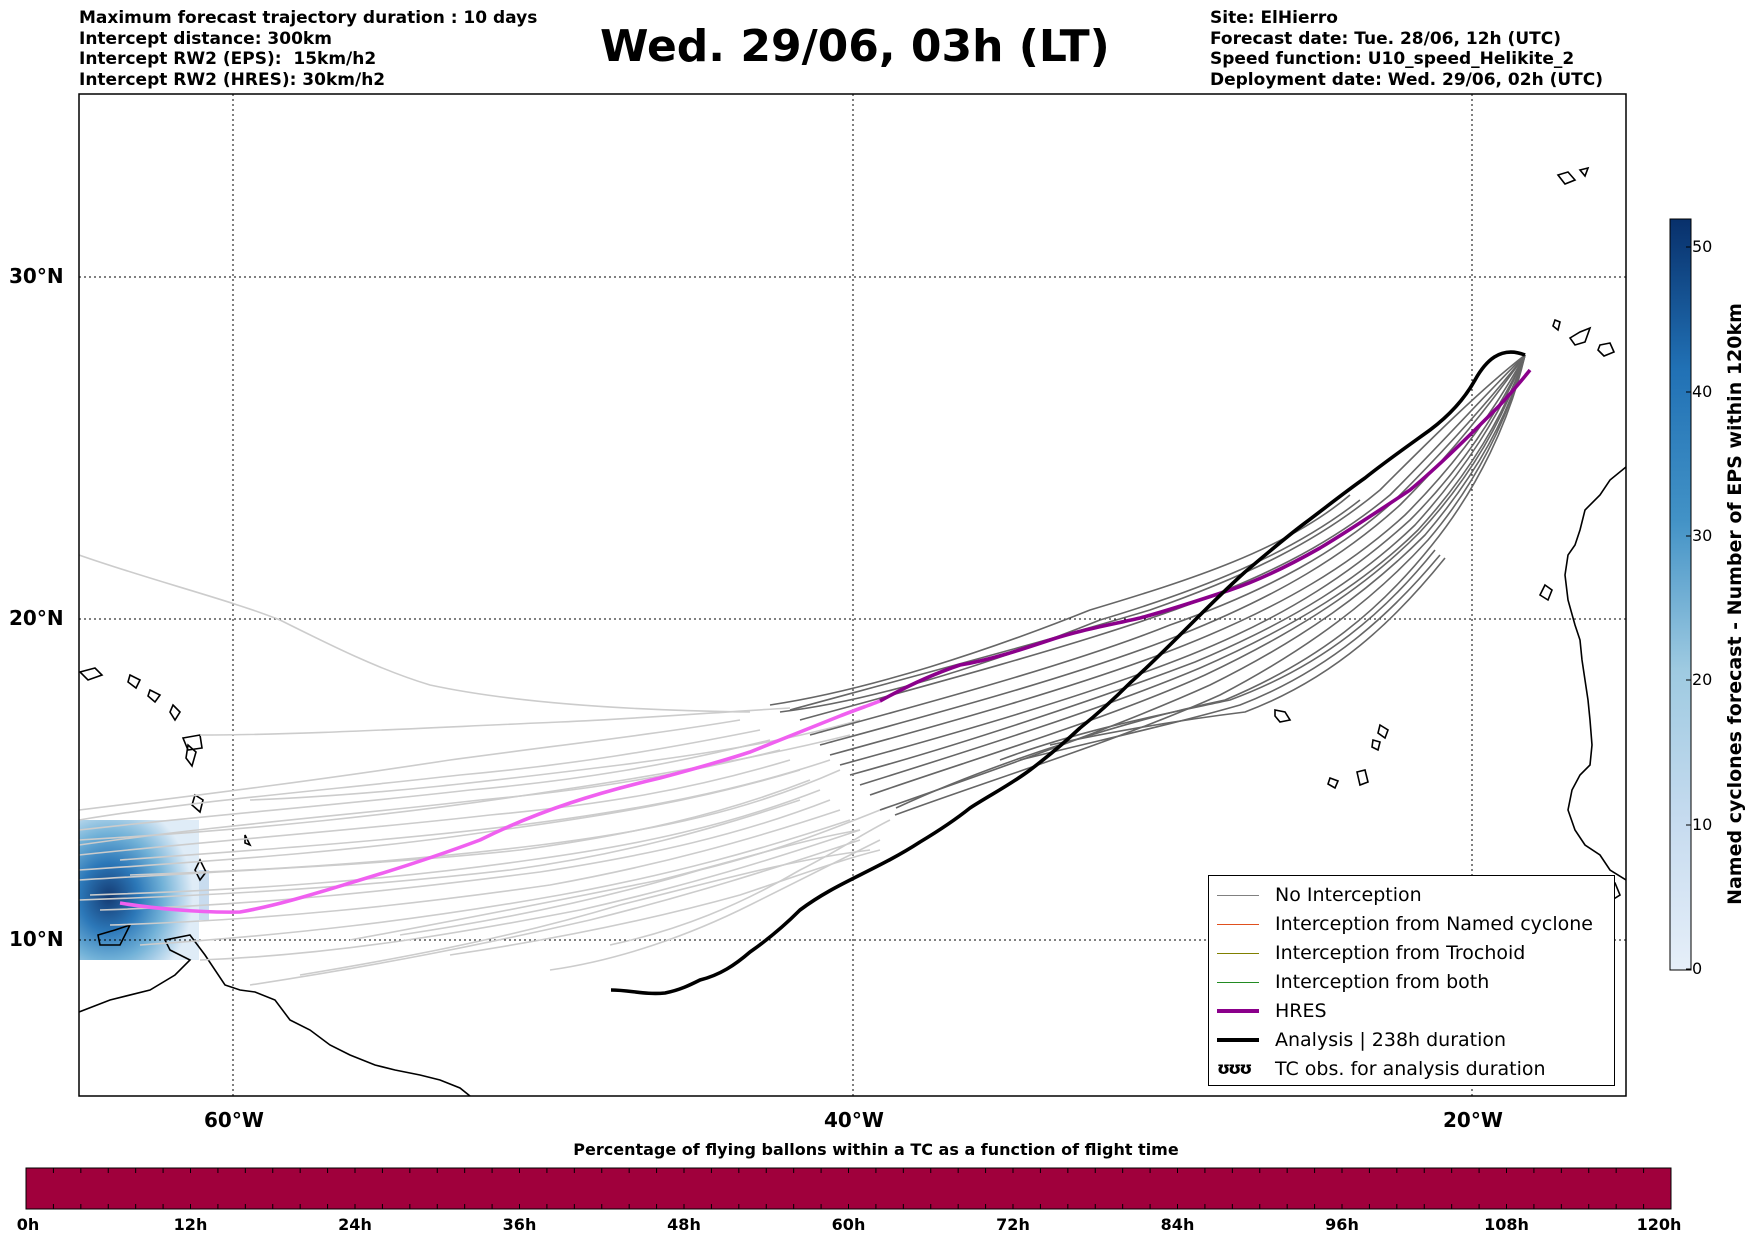  What do you see at coordinates (1434, 924) in the screenshot?
I see `legend-label: Interception from Named cyclone` at bounding box center [1434, 924].